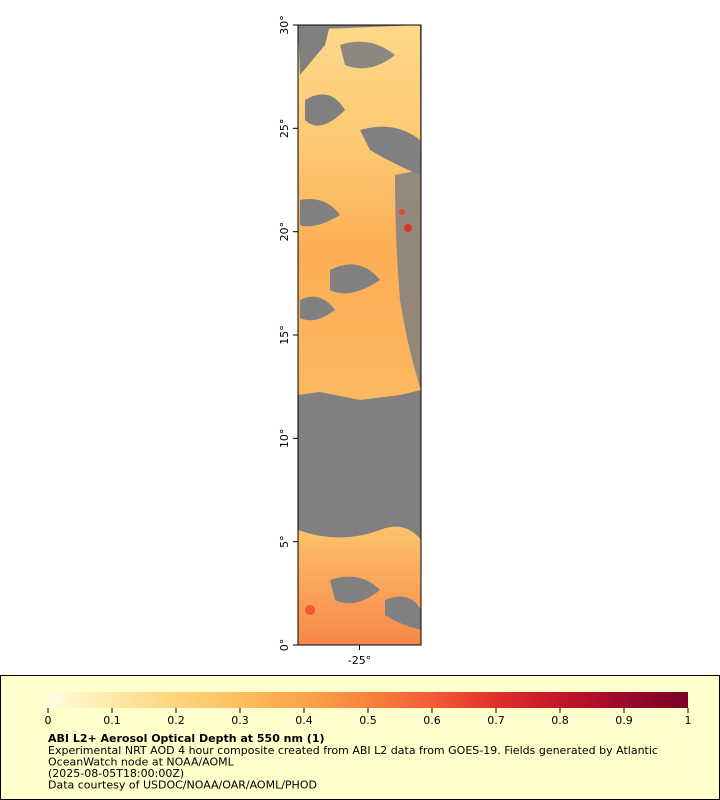 This screenshot has width=720, height=800. Describe the element at coordinates (284, 541) in the screenshot. I see `y-tick-label: 5°` at that location.